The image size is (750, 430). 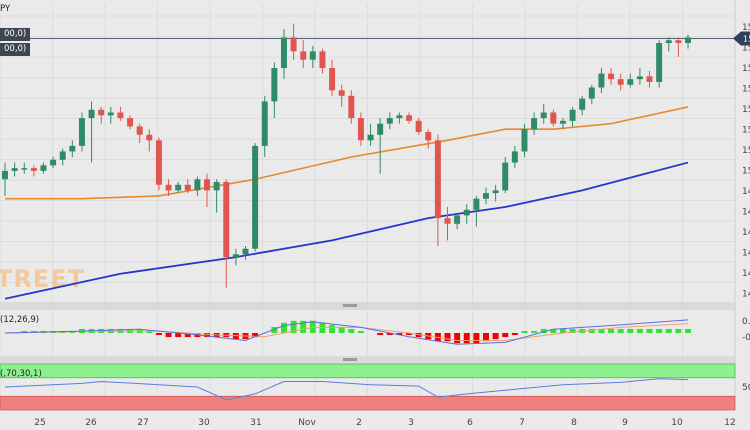 I want to click on watermark-text: TREET, so click(x=42, y=279).